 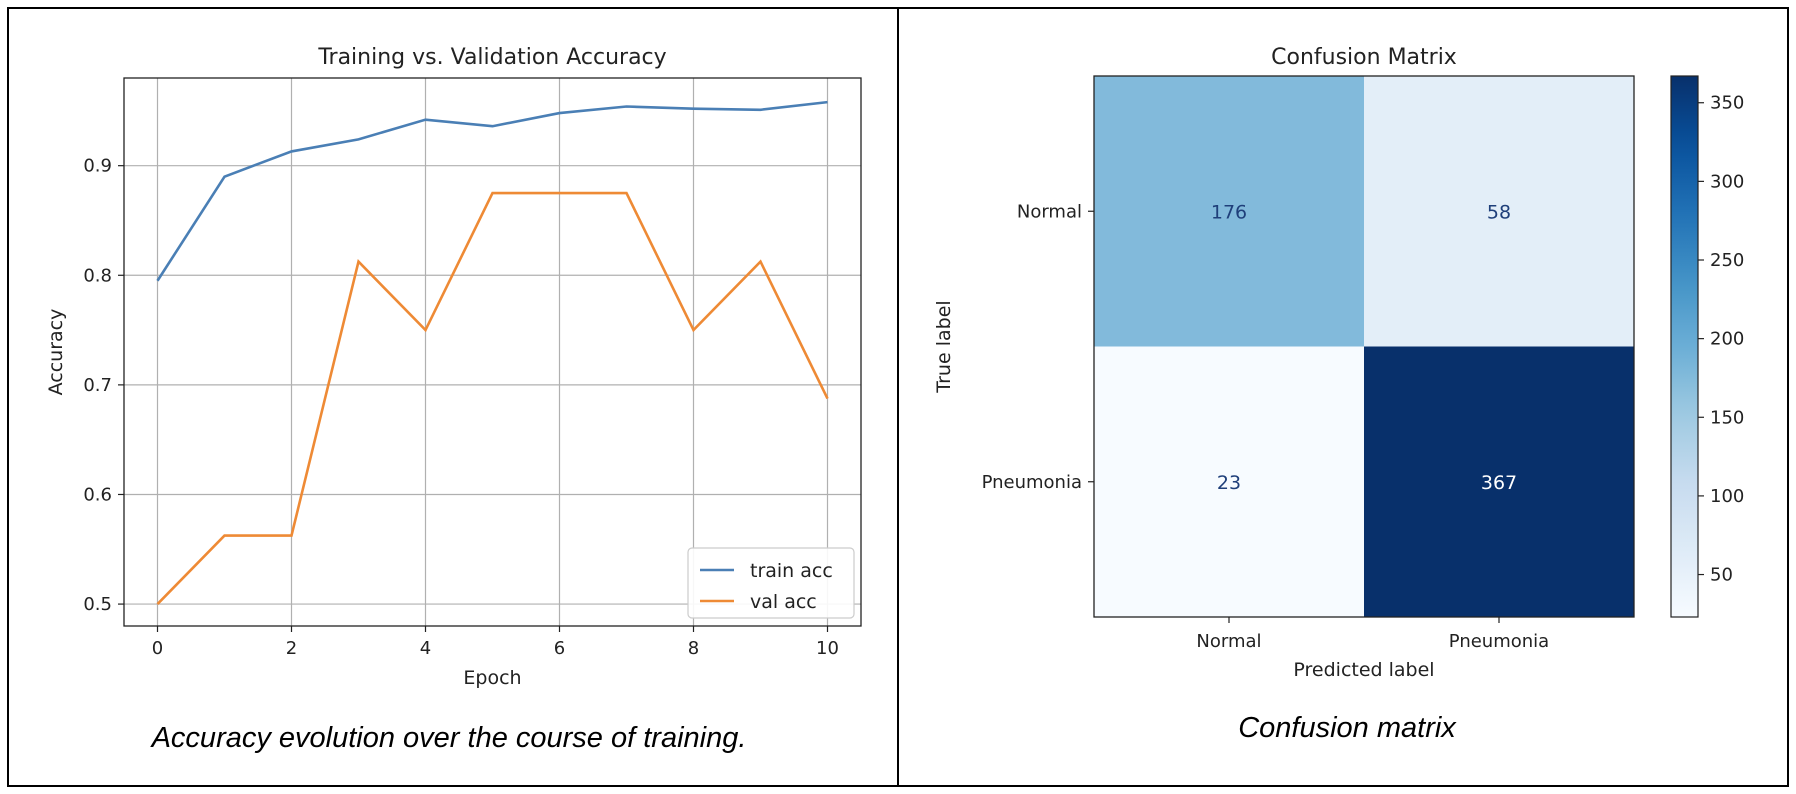 What do you see at coordinates (827, 648) in the screenshot?
I see `x-tick-label: 10` at bounding box center [827, 648].